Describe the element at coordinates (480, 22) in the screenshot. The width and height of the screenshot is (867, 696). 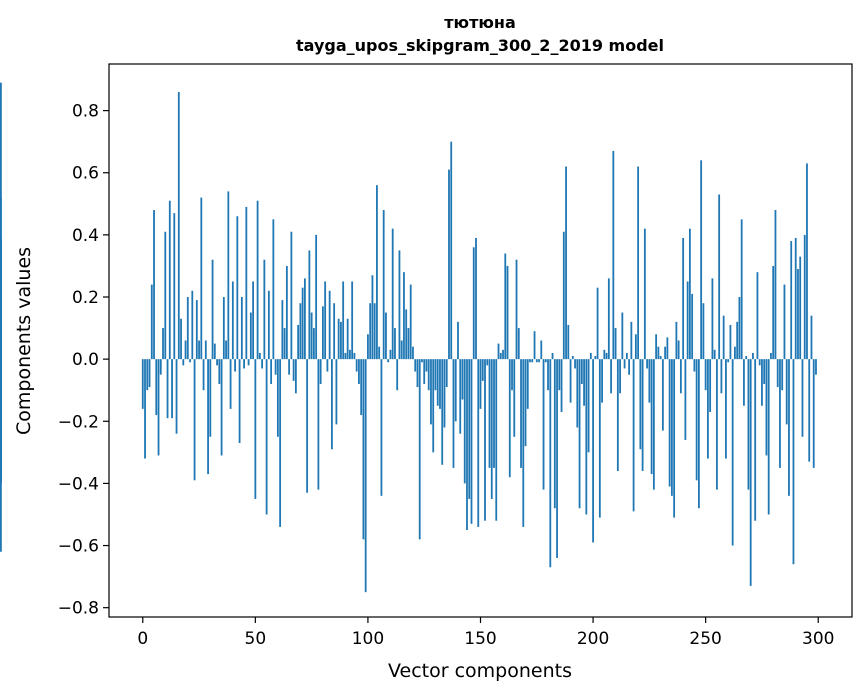
I see `chart-title: тютюна` at that location.